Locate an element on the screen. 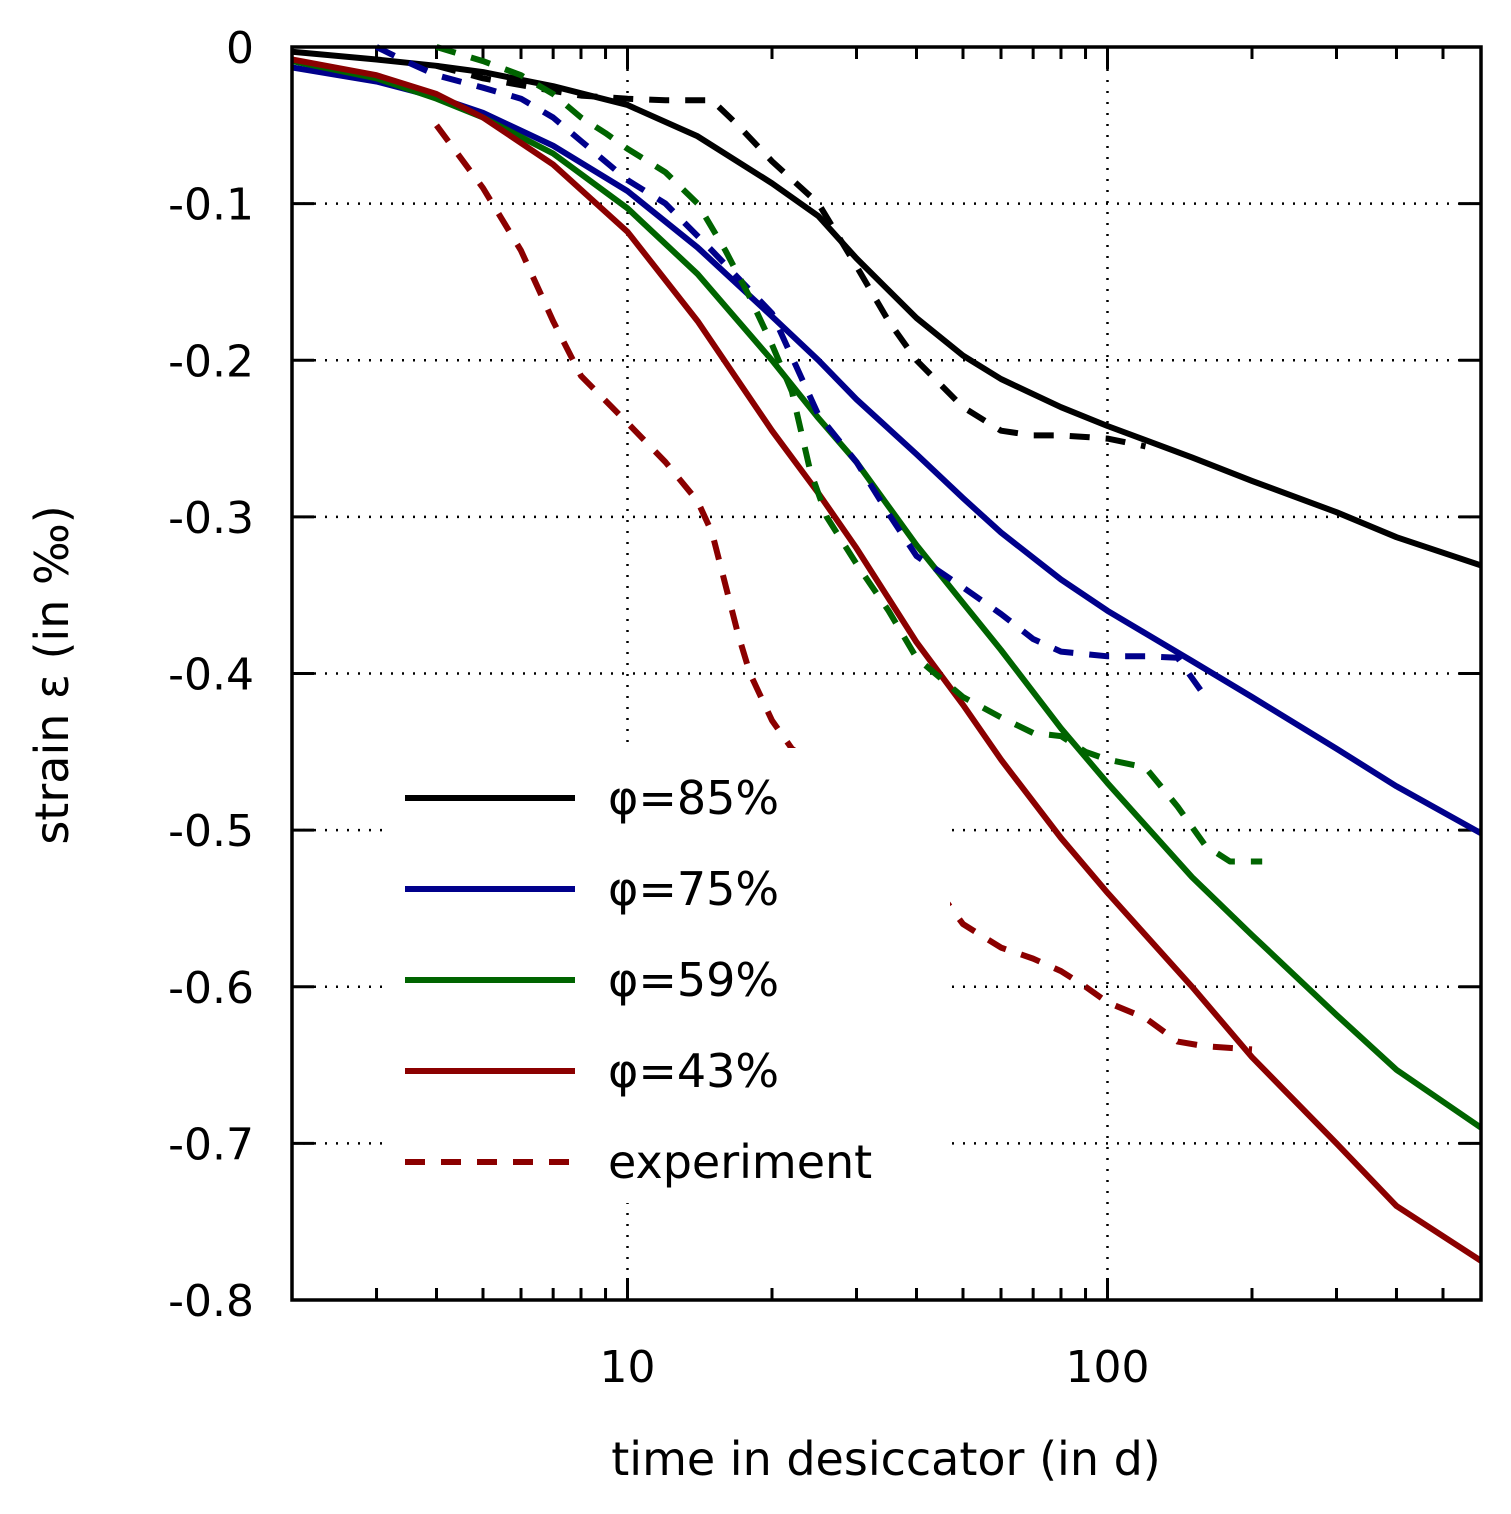 This screenshot has width=1511, height=1514. experiment-line-experiment-85- is located at coordinates (791, 256).